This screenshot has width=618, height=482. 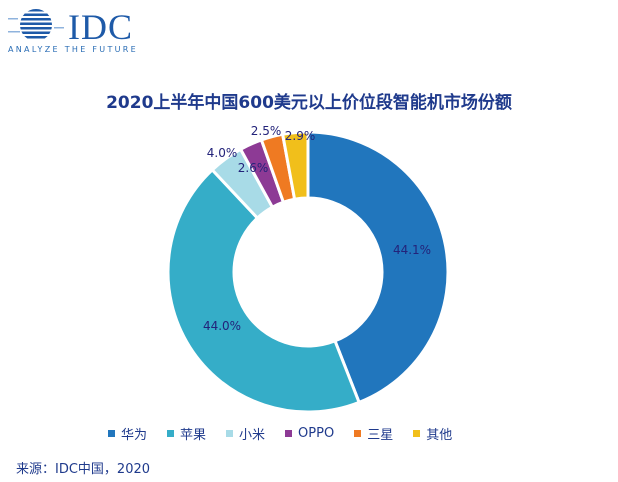 I want to click on legend-item: 苹果, so click(x=186, y=433).